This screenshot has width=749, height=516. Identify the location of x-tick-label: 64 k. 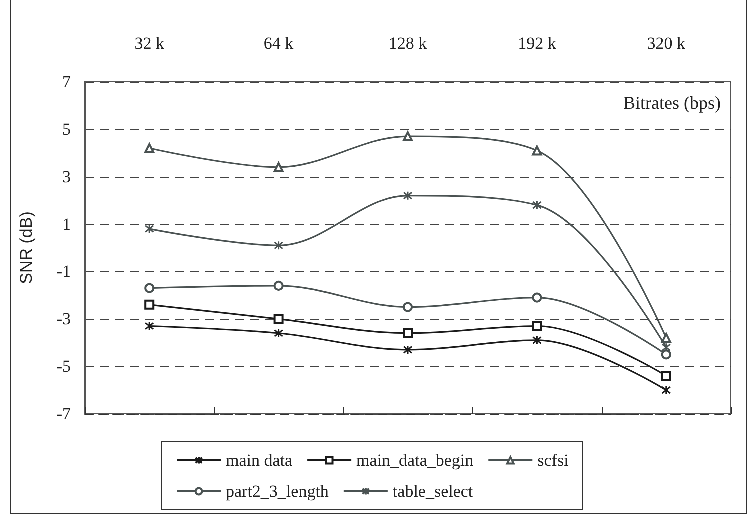
(279, 43).